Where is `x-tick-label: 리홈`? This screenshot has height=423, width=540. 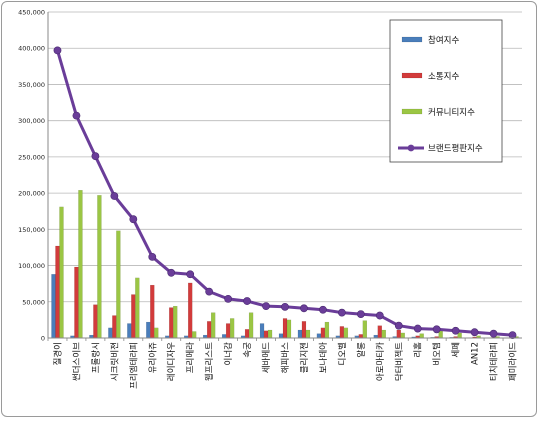
x-tick-label: 리홈 is located at coordinates (418, 350).